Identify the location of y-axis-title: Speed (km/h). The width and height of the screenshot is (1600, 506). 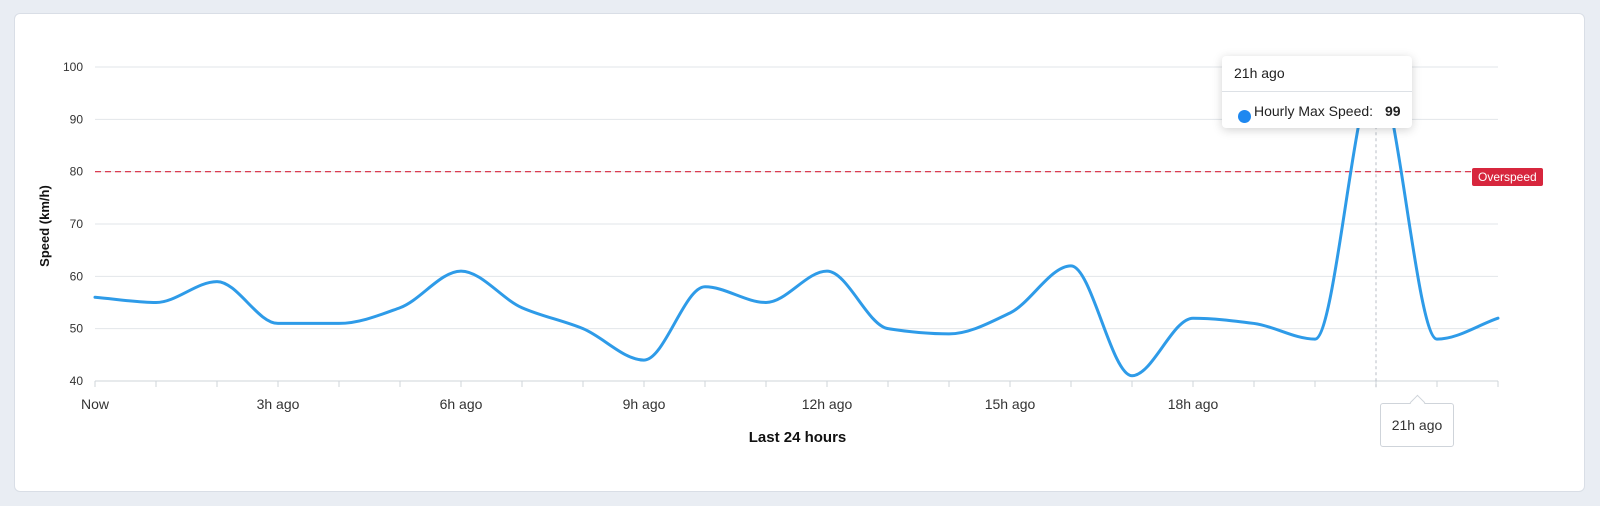
(44, 226).